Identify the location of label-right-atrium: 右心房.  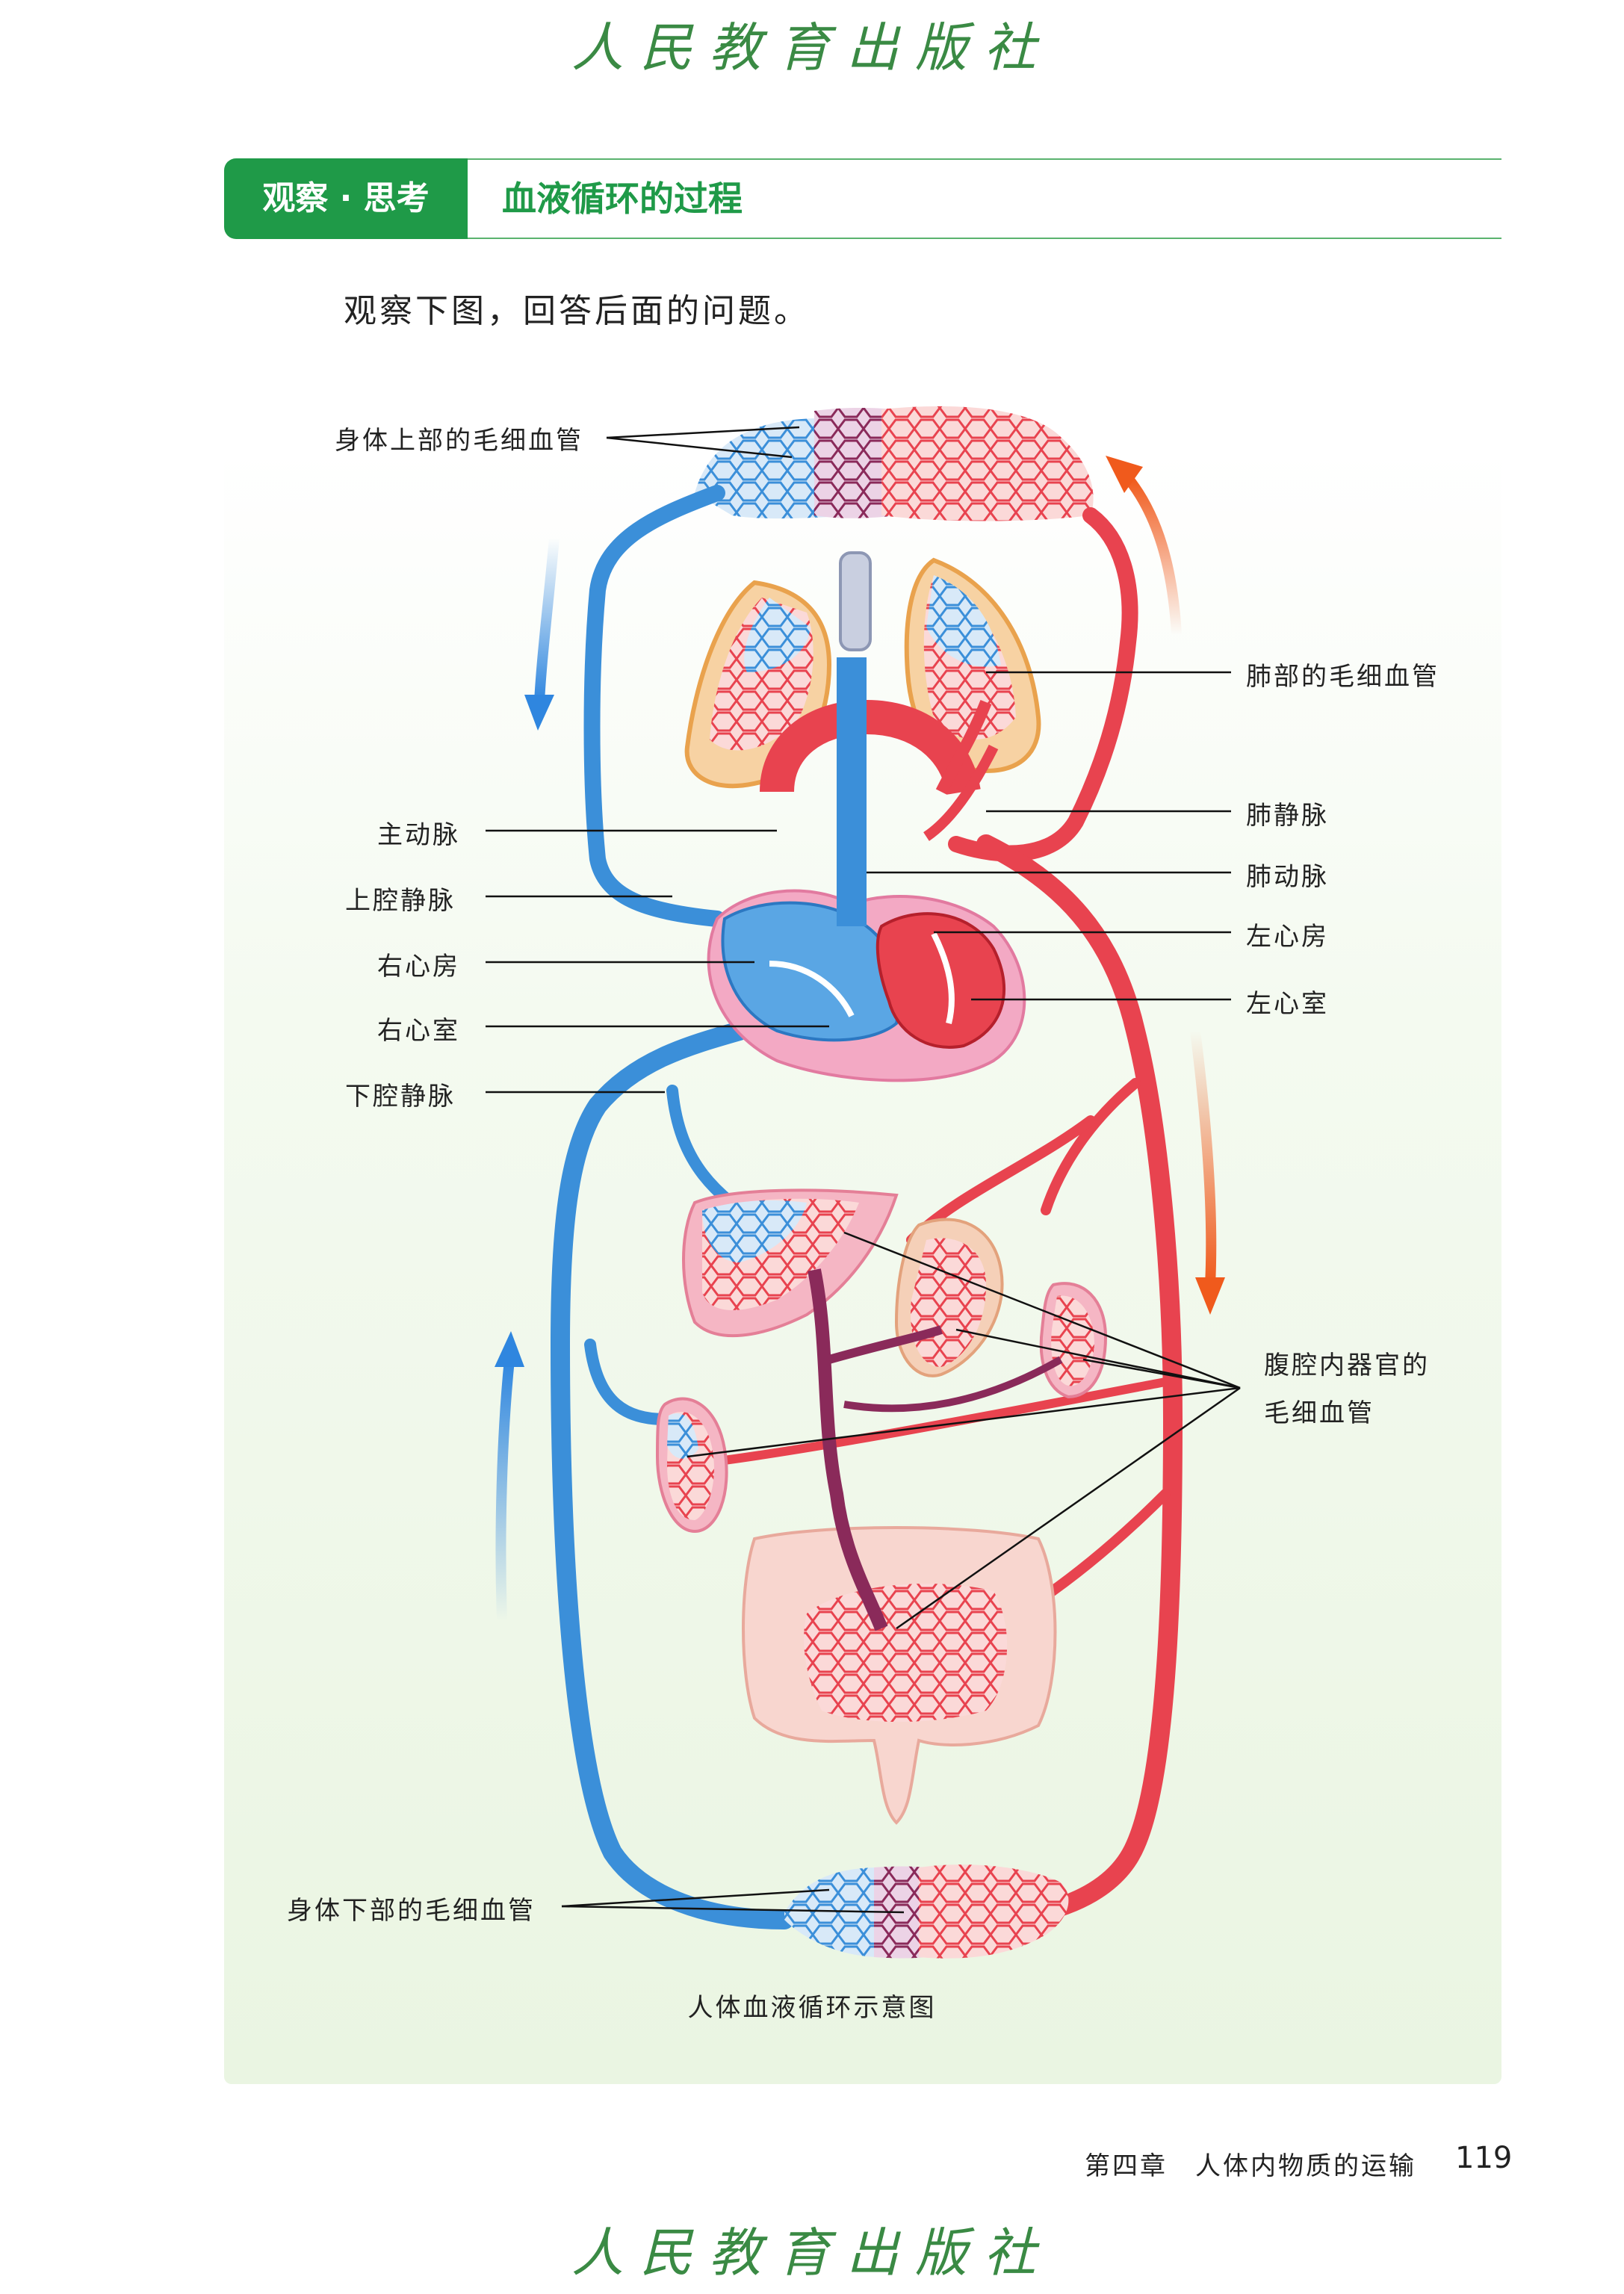
(418, 967).